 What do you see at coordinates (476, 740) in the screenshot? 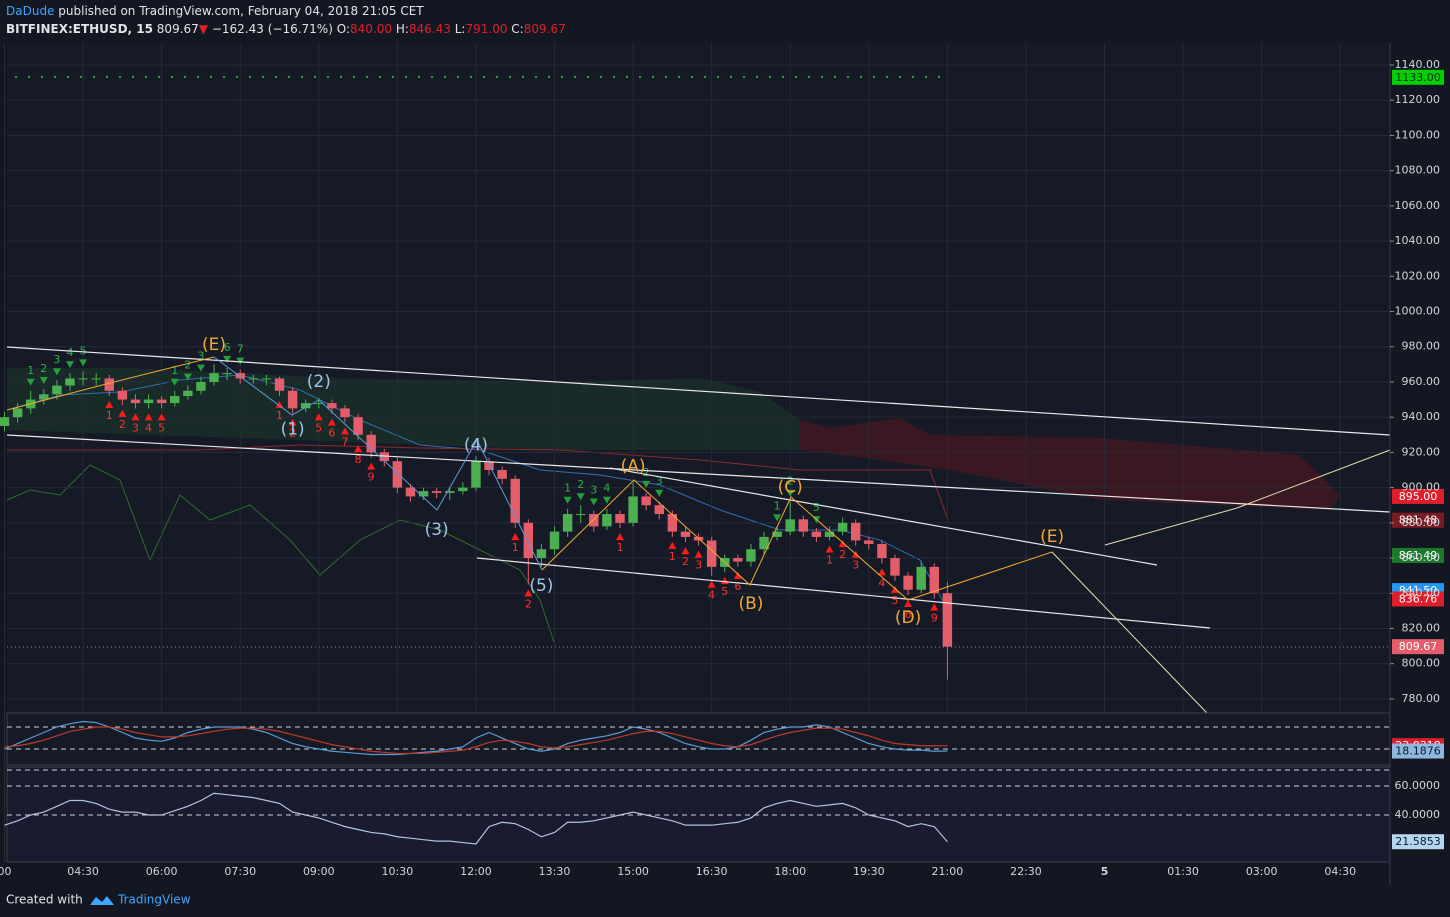
I see `oscillator-line` at bounding box center [476, 740].